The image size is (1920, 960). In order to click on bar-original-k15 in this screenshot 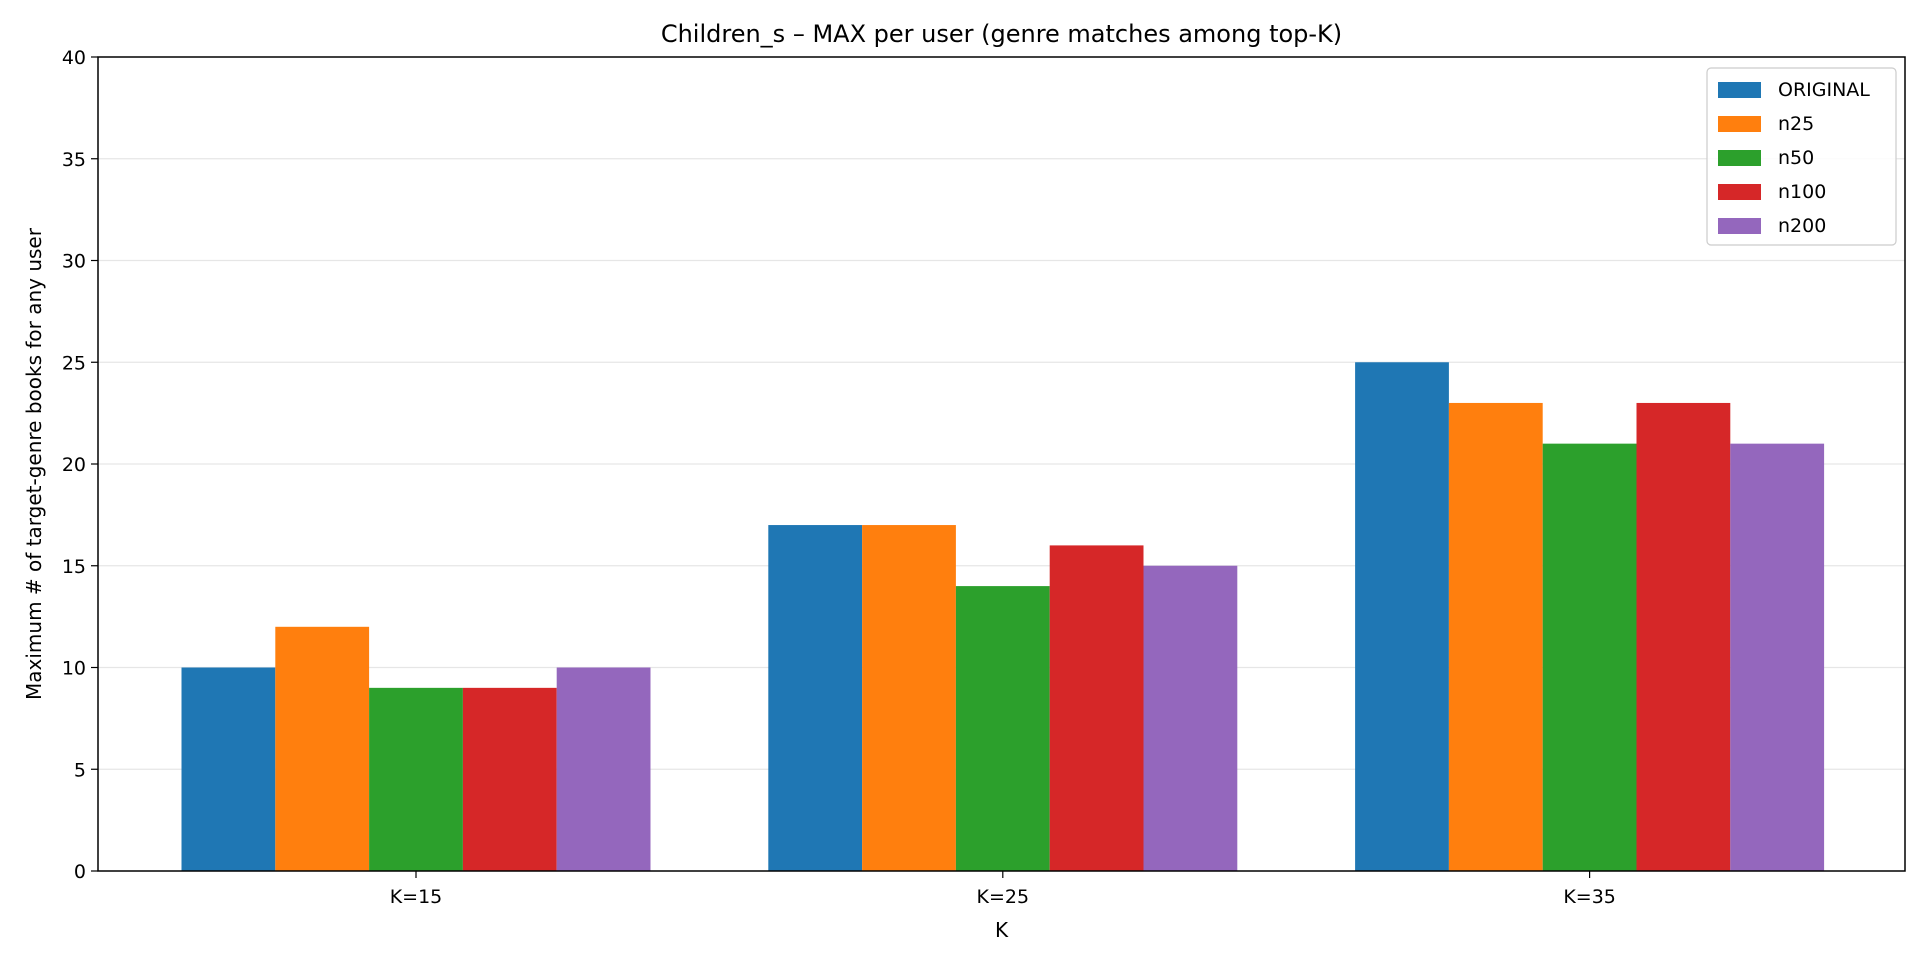, I will do `click(228, 769)`.